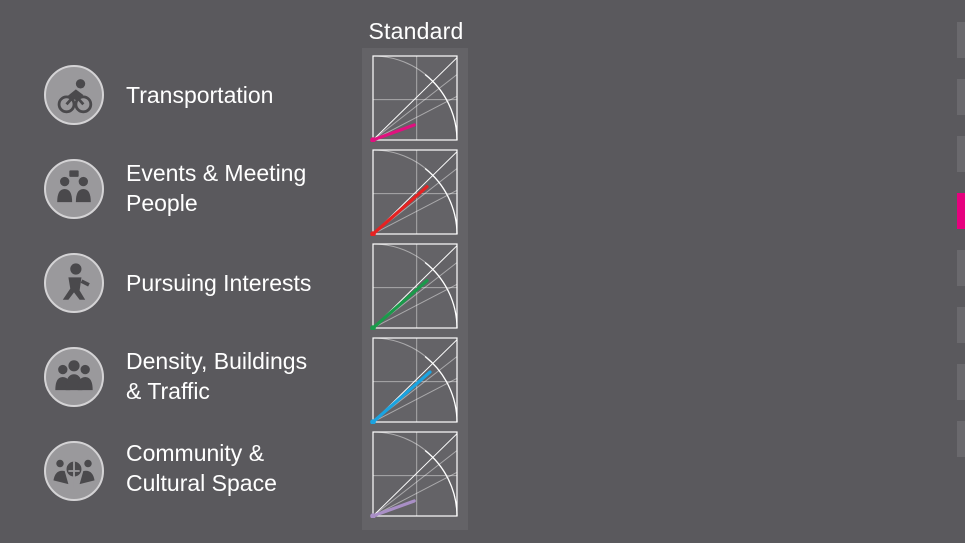 Image resolution: width=965 pixels, height=543 pixels. I want to click on diagram-panel, so click(415, 289).